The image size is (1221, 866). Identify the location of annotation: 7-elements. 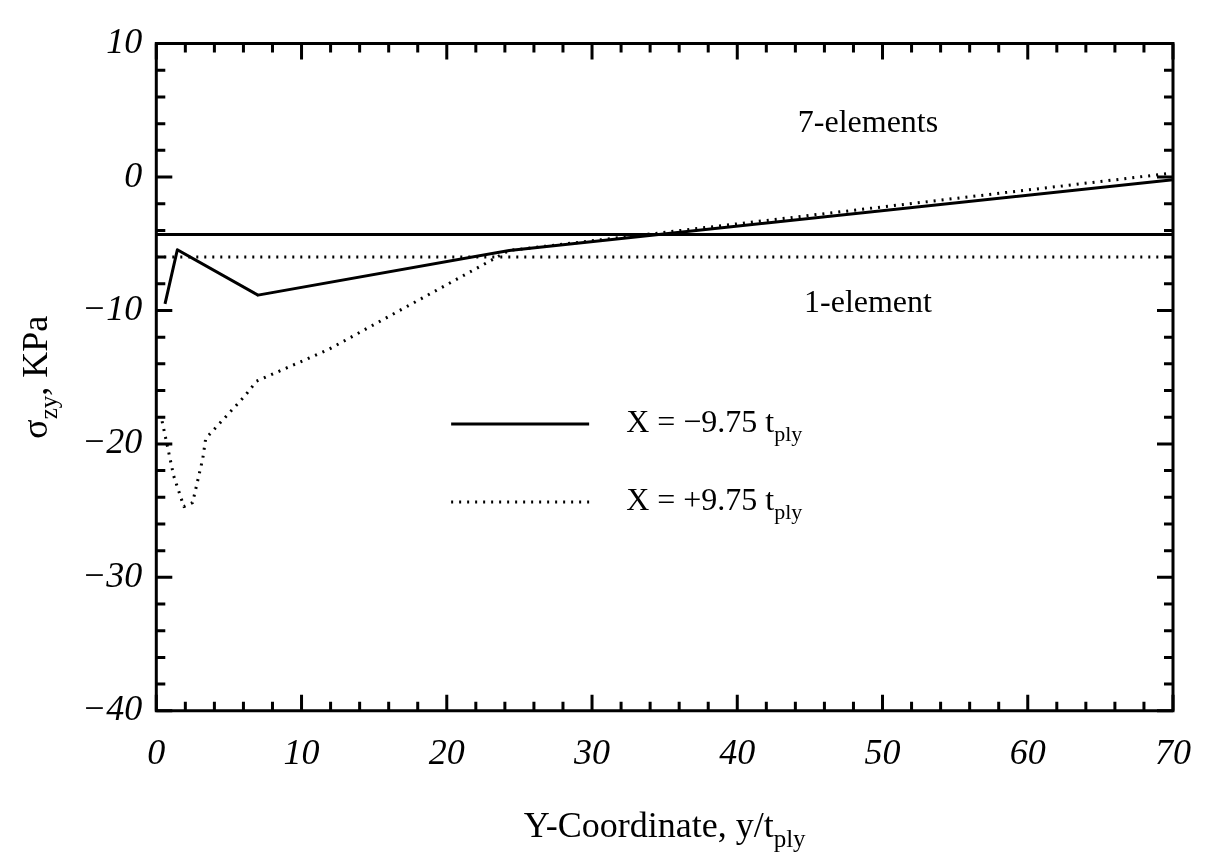
(868, 121).